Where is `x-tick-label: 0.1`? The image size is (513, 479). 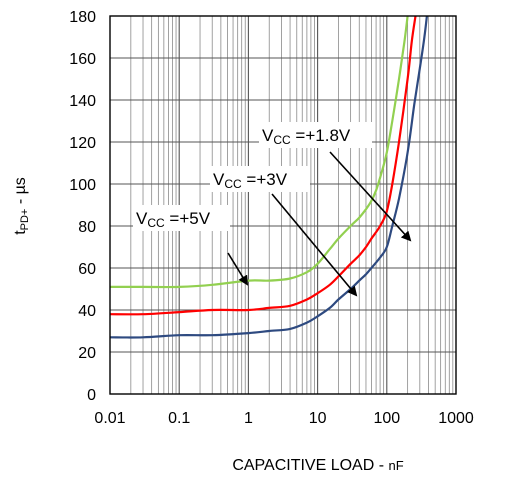 x-tick-label: 0.1 is located at coordinates (179, 418).